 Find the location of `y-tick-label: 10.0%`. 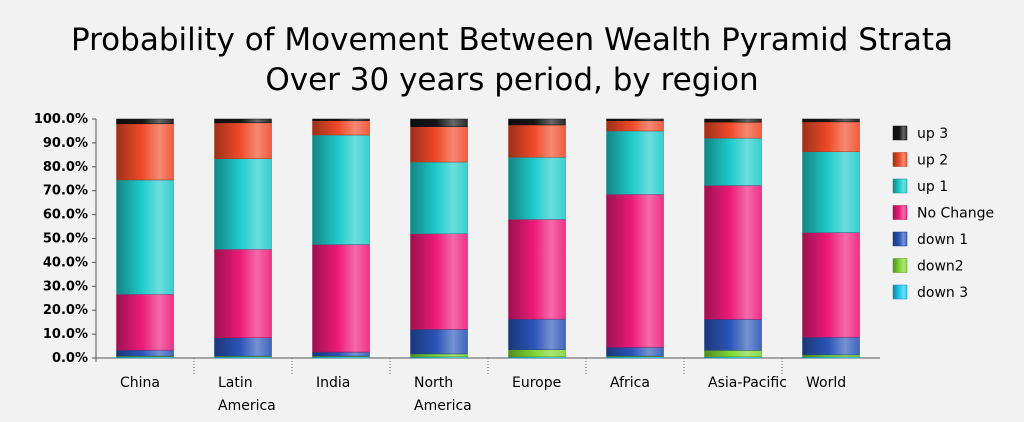

y-tick-label: 10.0% is located at coordinates (65, 334).